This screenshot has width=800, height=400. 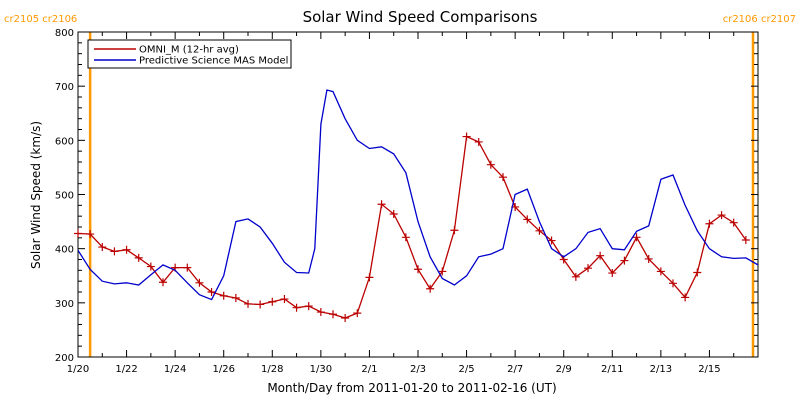 What do you see at coordinates (189, 50) in the screenshot?
I see `legend-entry-label: OMNI_M (12-hr avg)` at bounding box center [189, 50].